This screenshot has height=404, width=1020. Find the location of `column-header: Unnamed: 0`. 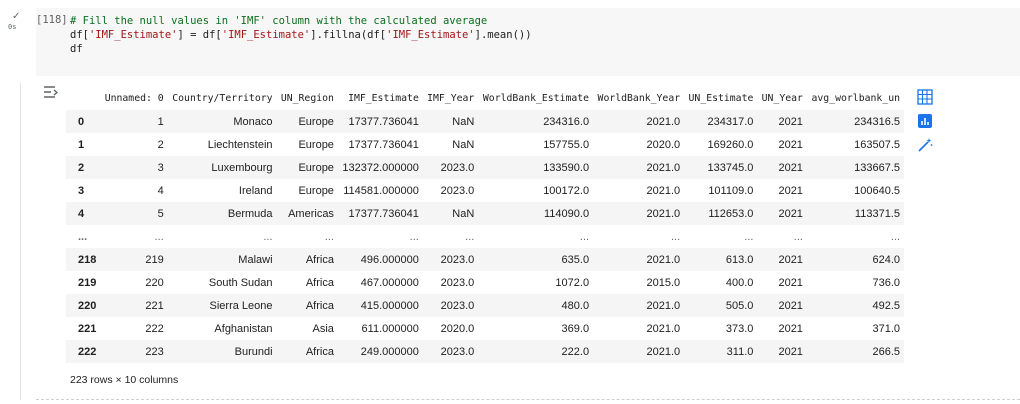

column-header: Unnamed: 0 is located at coordinates (134, 98).